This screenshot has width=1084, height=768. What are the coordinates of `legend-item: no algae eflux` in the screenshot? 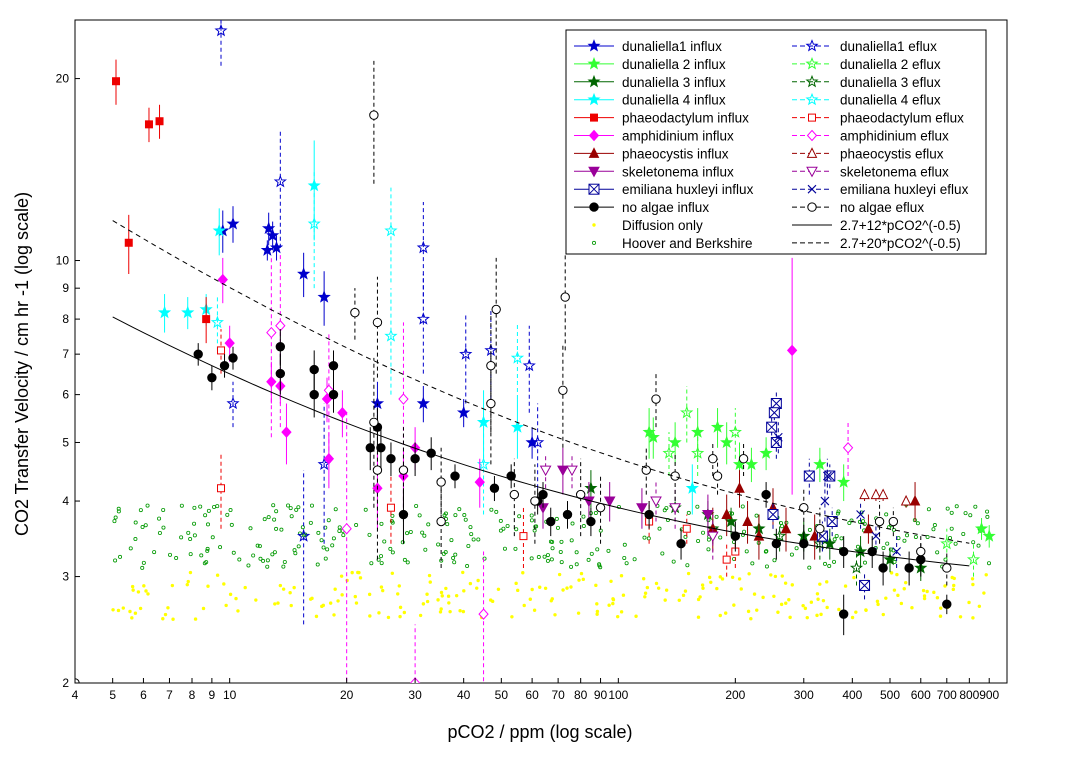 It's located at (858, 207).